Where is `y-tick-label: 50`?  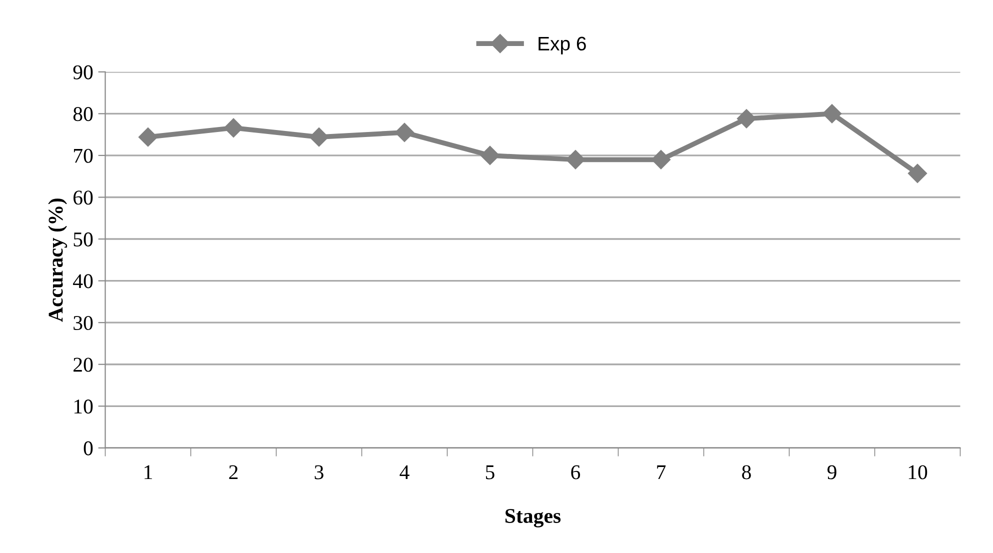
y-tick-label: 50 is located at coordinates (83, 239).